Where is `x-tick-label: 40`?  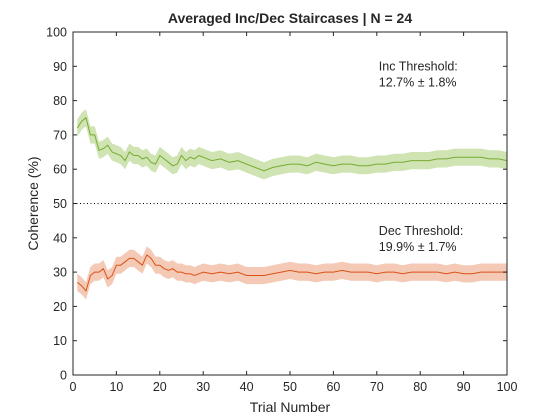
x-tick-label: 40 is located at coordinates (247, 387).